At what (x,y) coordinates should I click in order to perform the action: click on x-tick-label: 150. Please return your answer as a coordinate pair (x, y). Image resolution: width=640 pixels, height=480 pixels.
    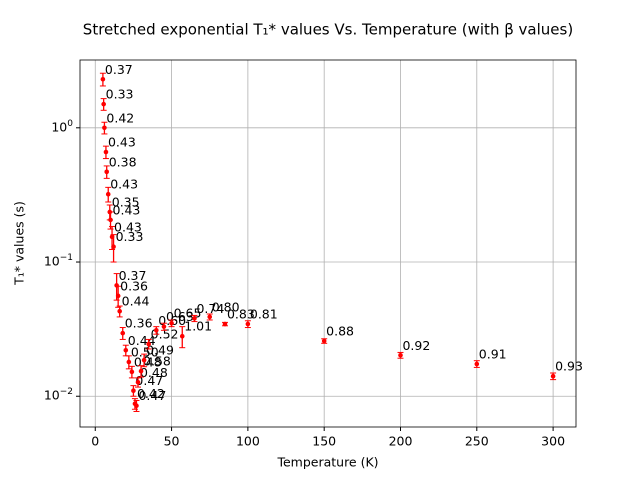
    Looking at the image, I should click on (324, 441).